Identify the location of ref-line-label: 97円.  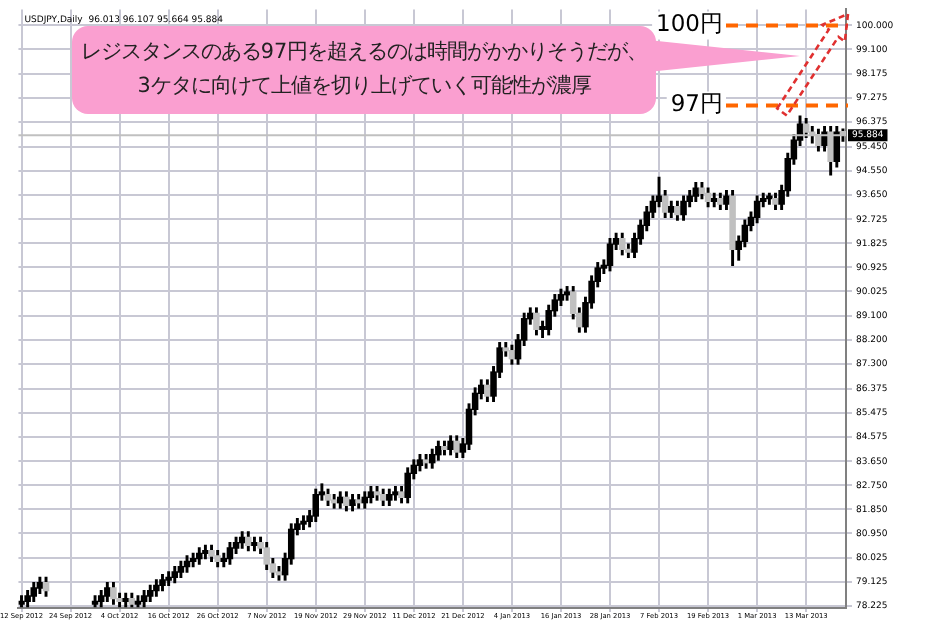
(697, 103).